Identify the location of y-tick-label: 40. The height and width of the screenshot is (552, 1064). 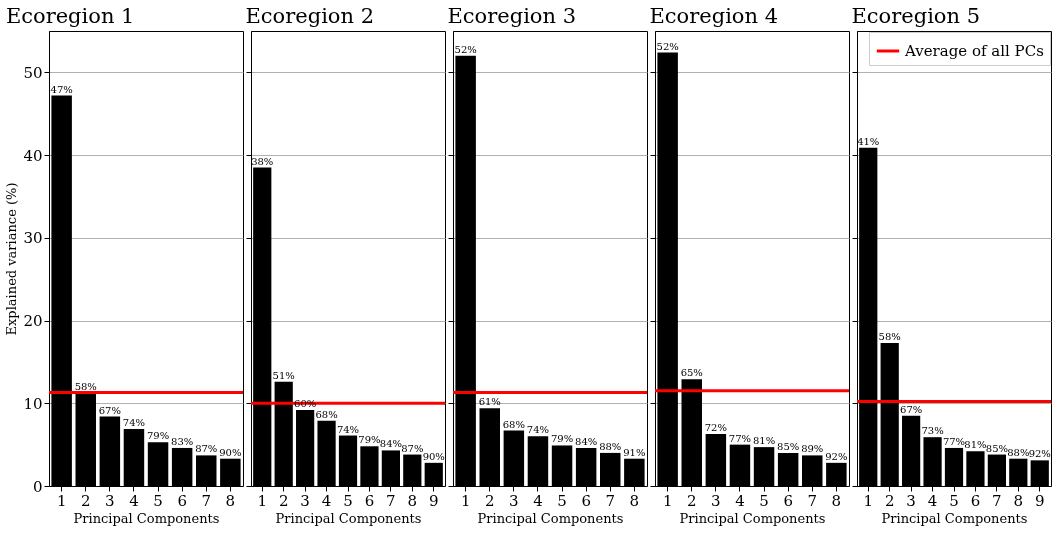
(33, 155).